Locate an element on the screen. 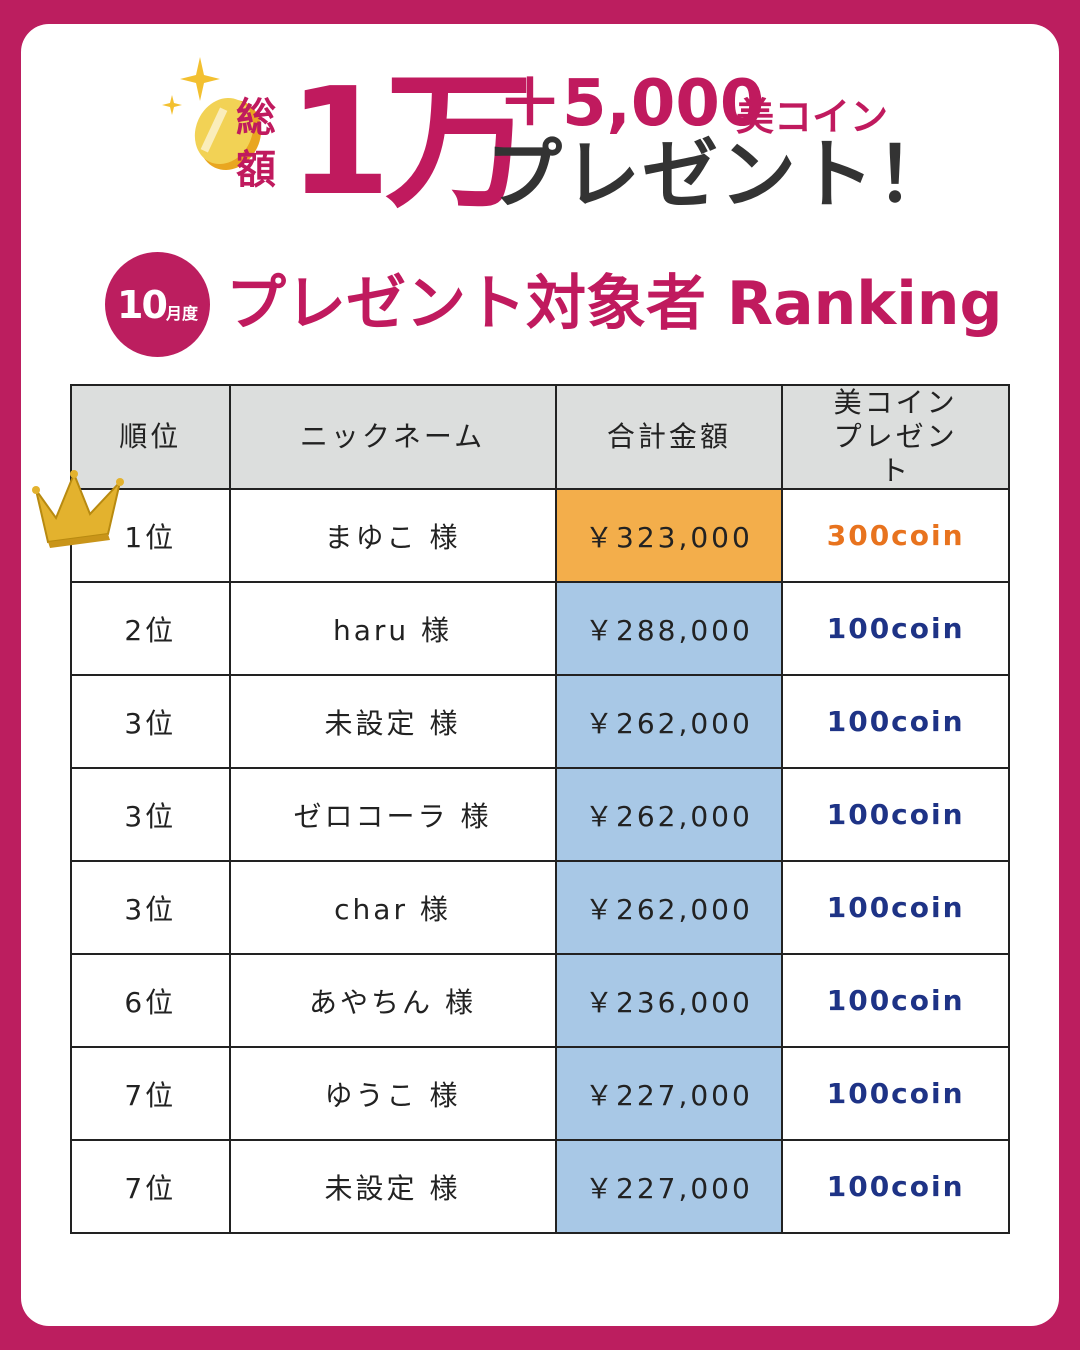 This screenshot has width=1080, height=1350. month-suffix: 月度 is located at coordinates (181, 313).